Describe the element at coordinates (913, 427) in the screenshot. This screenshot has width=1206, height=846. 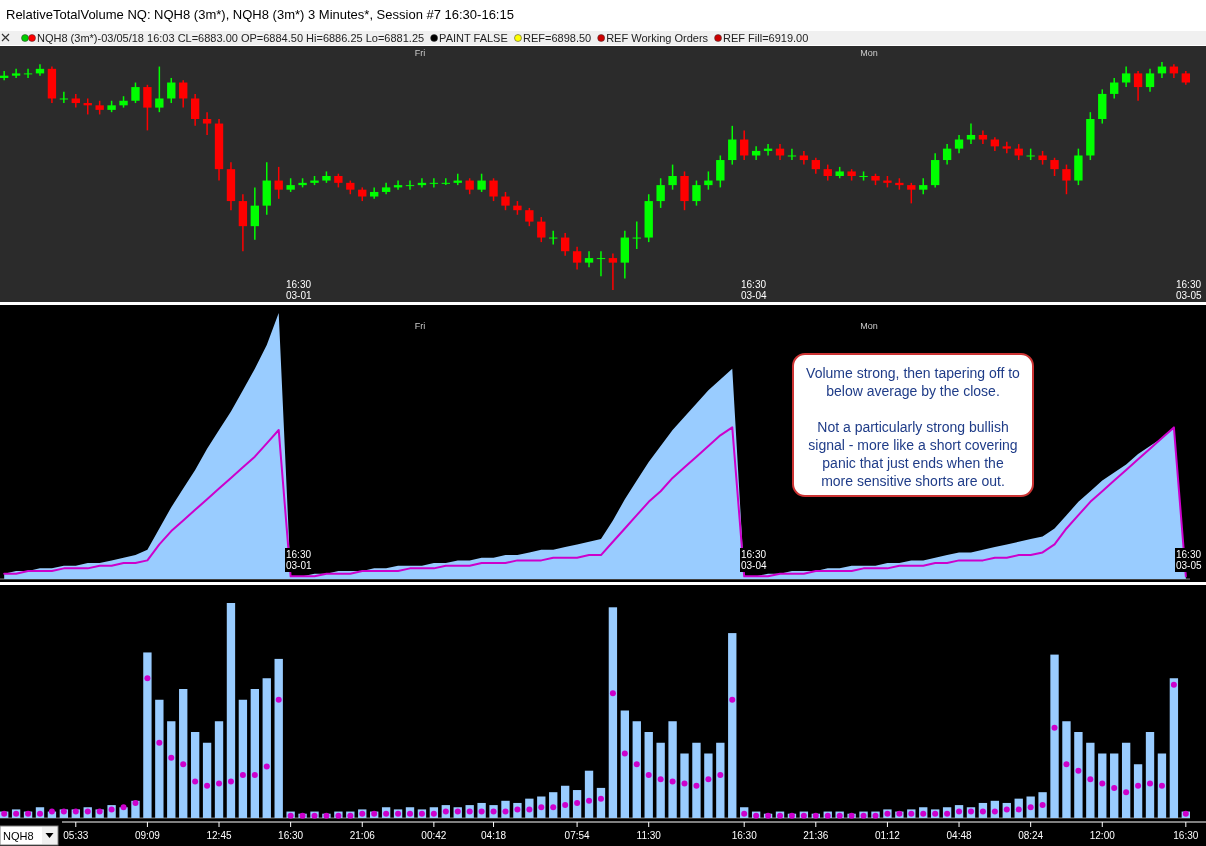
I see `text: Volume strong, then tapering off to below average by the close. Not a particularly strong bullish signal - more like a short covering panic that just ends when the more sensitive shorts are out.` at that location.